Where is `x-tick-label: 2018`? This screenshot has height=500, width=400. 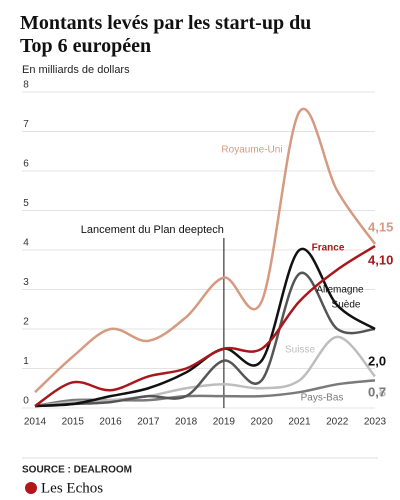
x-tick-label: 2018 is located at coordinates (186, 422).